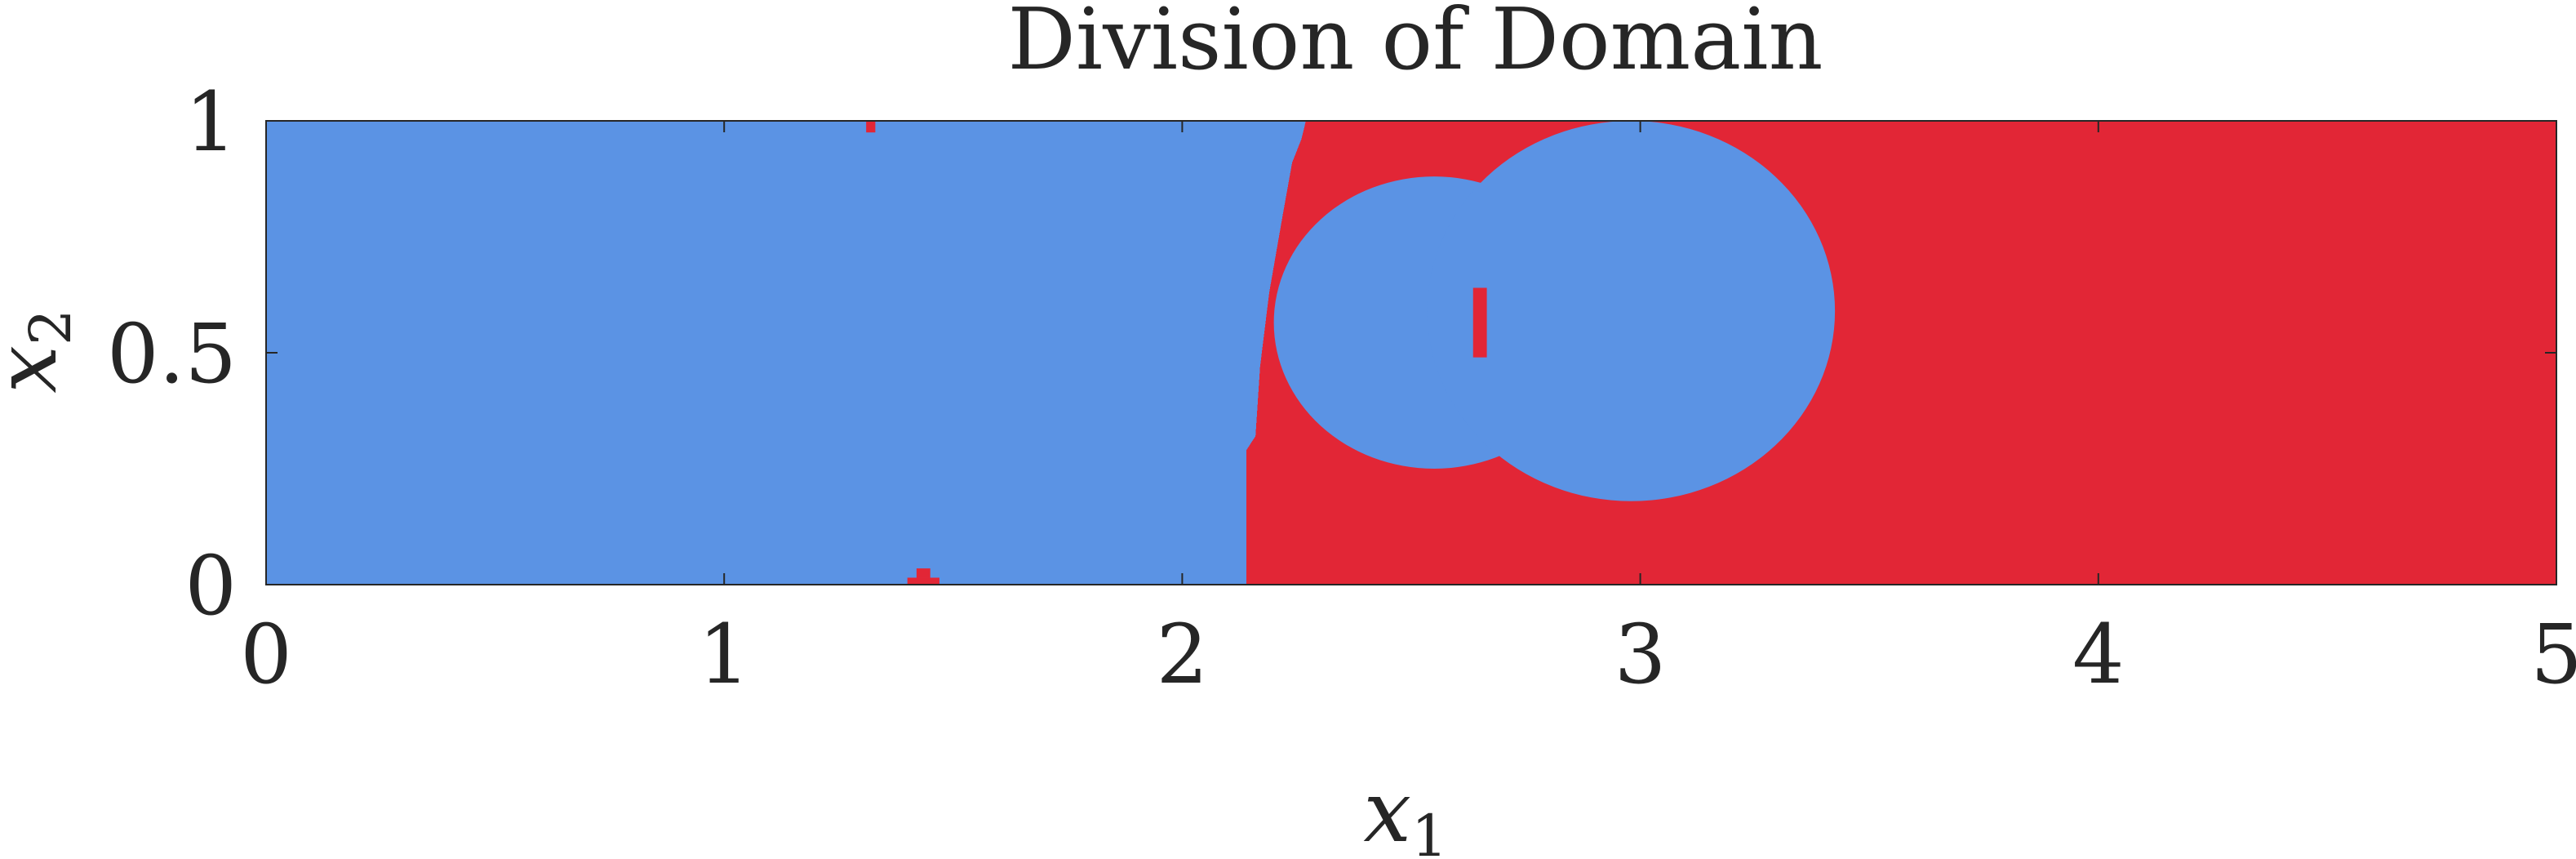 The height and width of the screenshot is (859, 2576). I want to click on y-axis-label-symbol: x, so click(38, 369).